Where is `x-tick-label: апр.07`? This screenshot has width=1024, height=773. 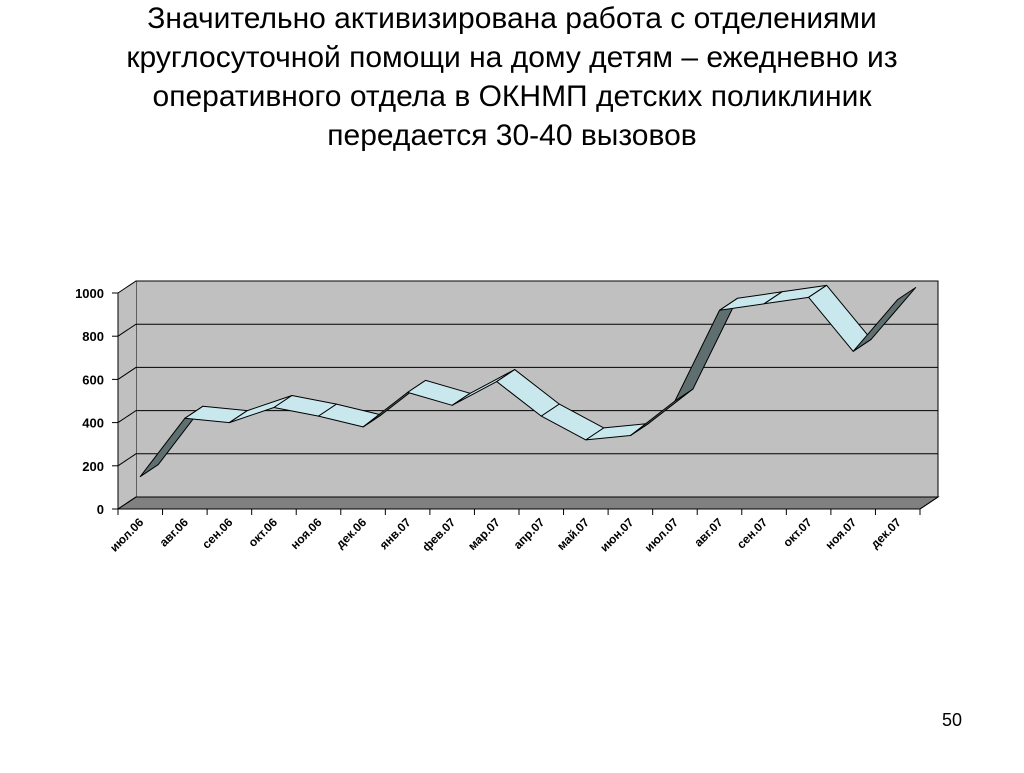
x-tick-label: апр.07 is located at coordinates (529, 533).